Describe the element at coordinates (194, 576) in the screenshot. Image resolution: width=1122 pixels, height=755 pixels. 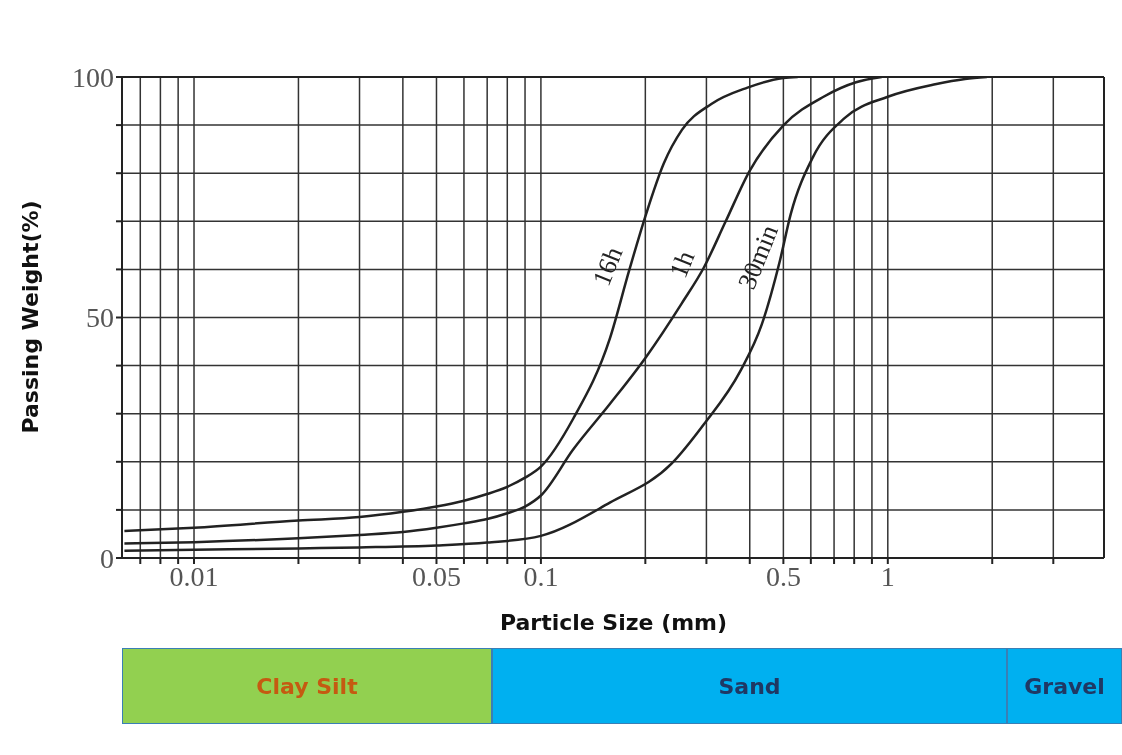
I see `x-tick-label: 0.01` at that location.